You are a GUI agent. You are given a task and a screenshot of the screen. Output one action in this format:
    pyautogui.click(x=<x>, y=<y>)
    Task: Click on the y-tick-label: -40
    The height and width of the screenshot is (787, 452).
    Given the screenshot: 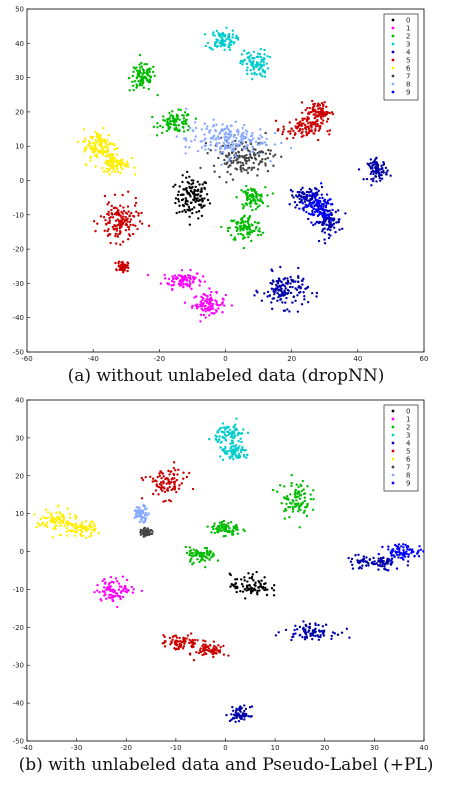 What is the action you would take?
    pyautogui.click(x=18, y=704)
    